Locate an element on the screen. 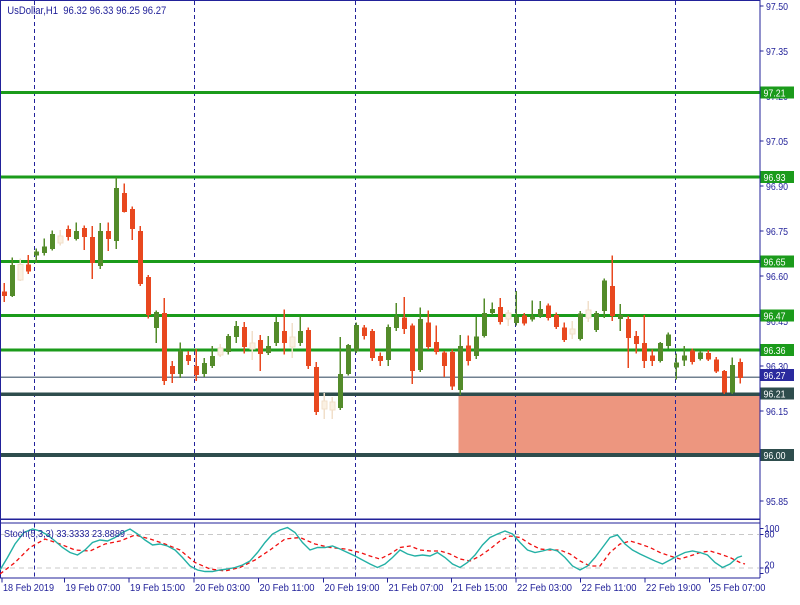  svg-text: 96.27 is located at coordinates (775, 376).